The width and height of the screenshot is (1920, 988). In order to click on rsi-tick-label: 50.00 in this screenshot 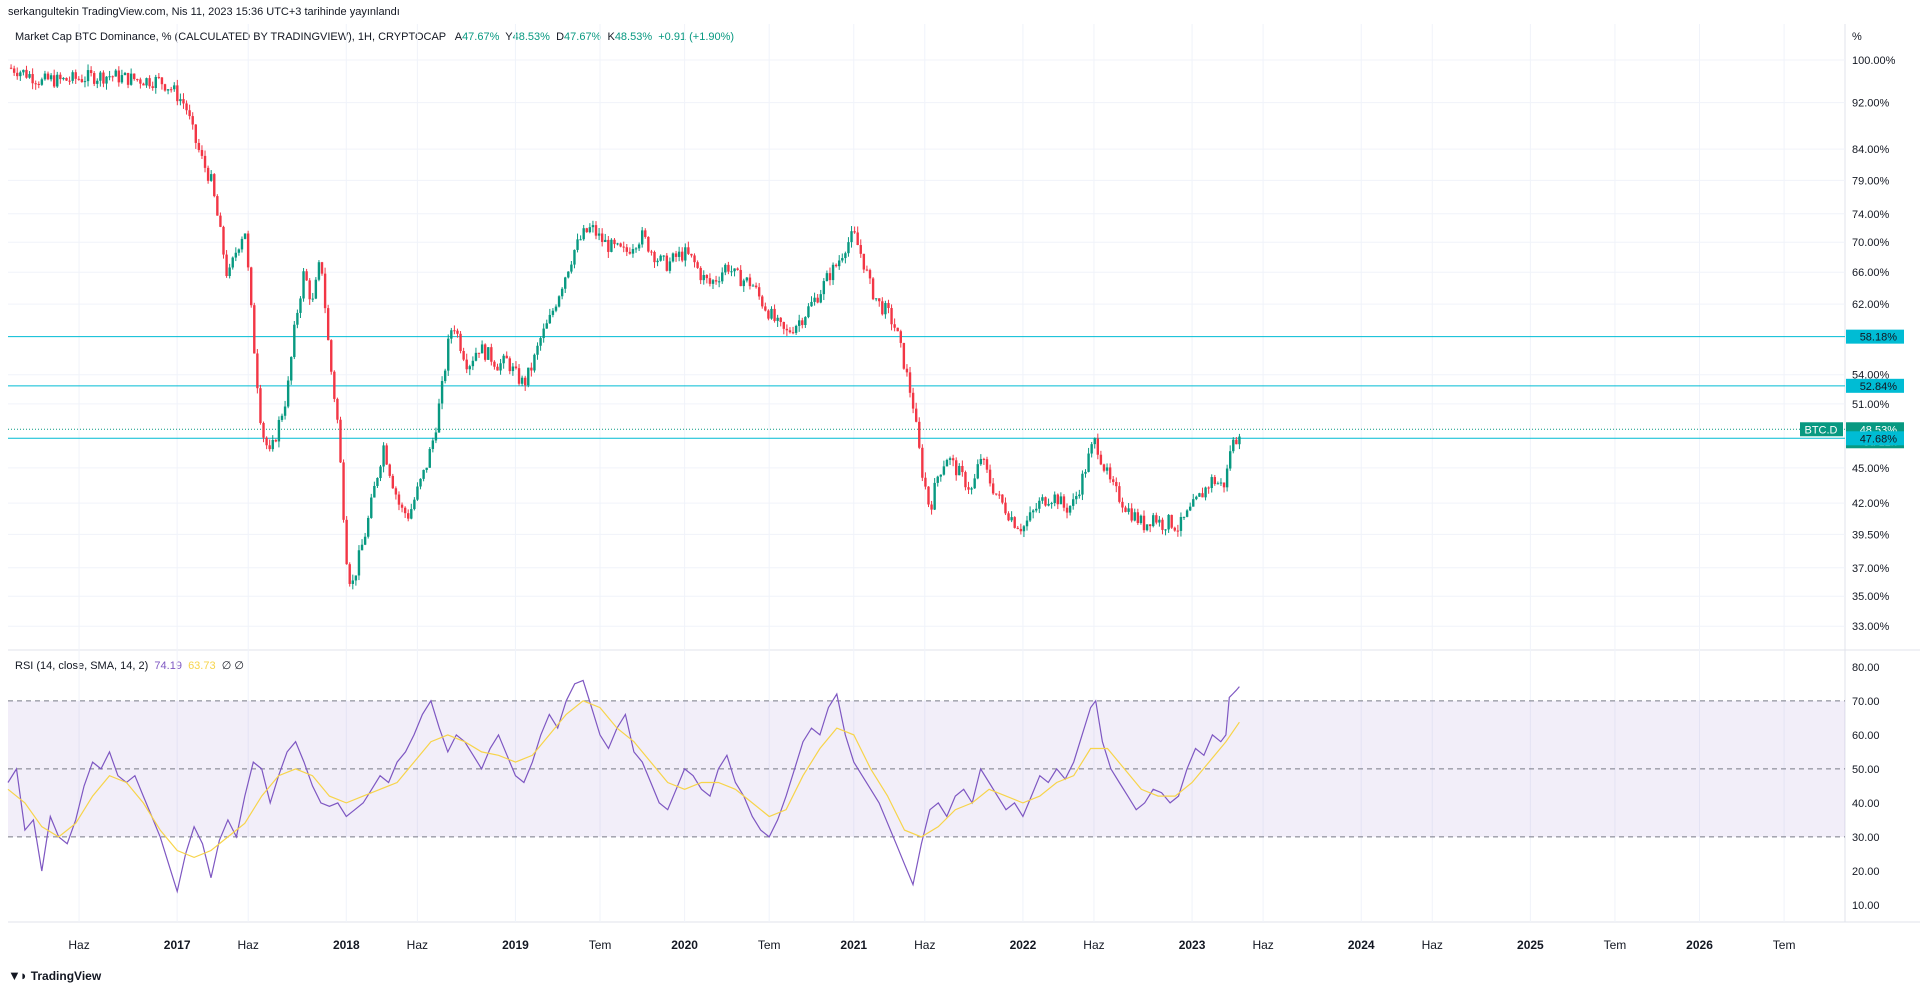, I will do `click(1866, 770)`.